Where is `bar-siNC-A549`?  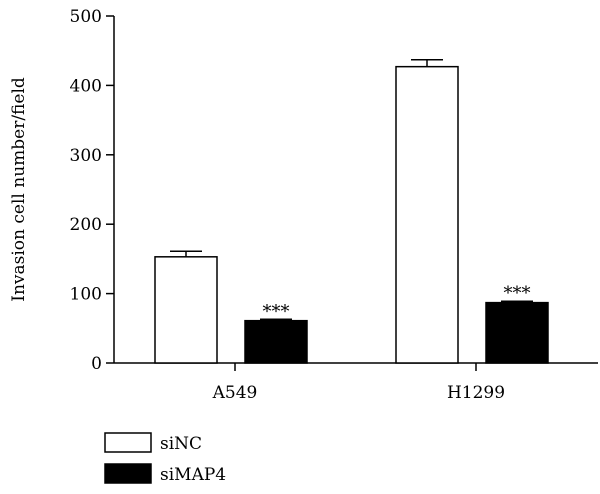 bar-siNC-A549 is located at coordinates (186, 310).